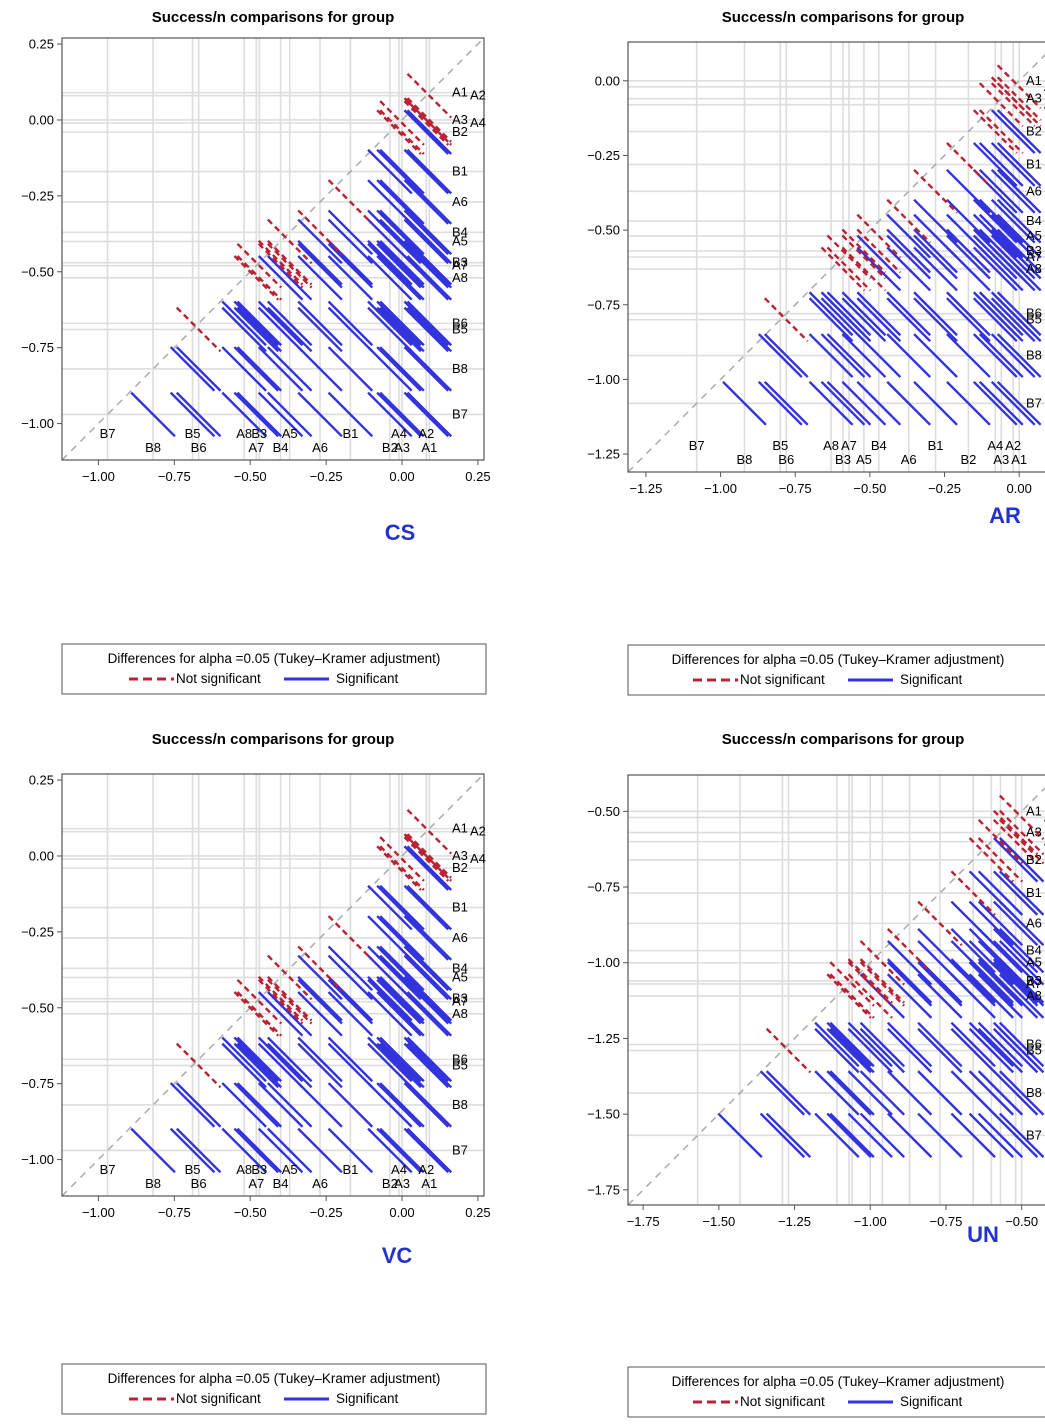 This screenshot has width=1045, height=1427. I want to click on x-tick-label: −0.50, so click(869, 488).